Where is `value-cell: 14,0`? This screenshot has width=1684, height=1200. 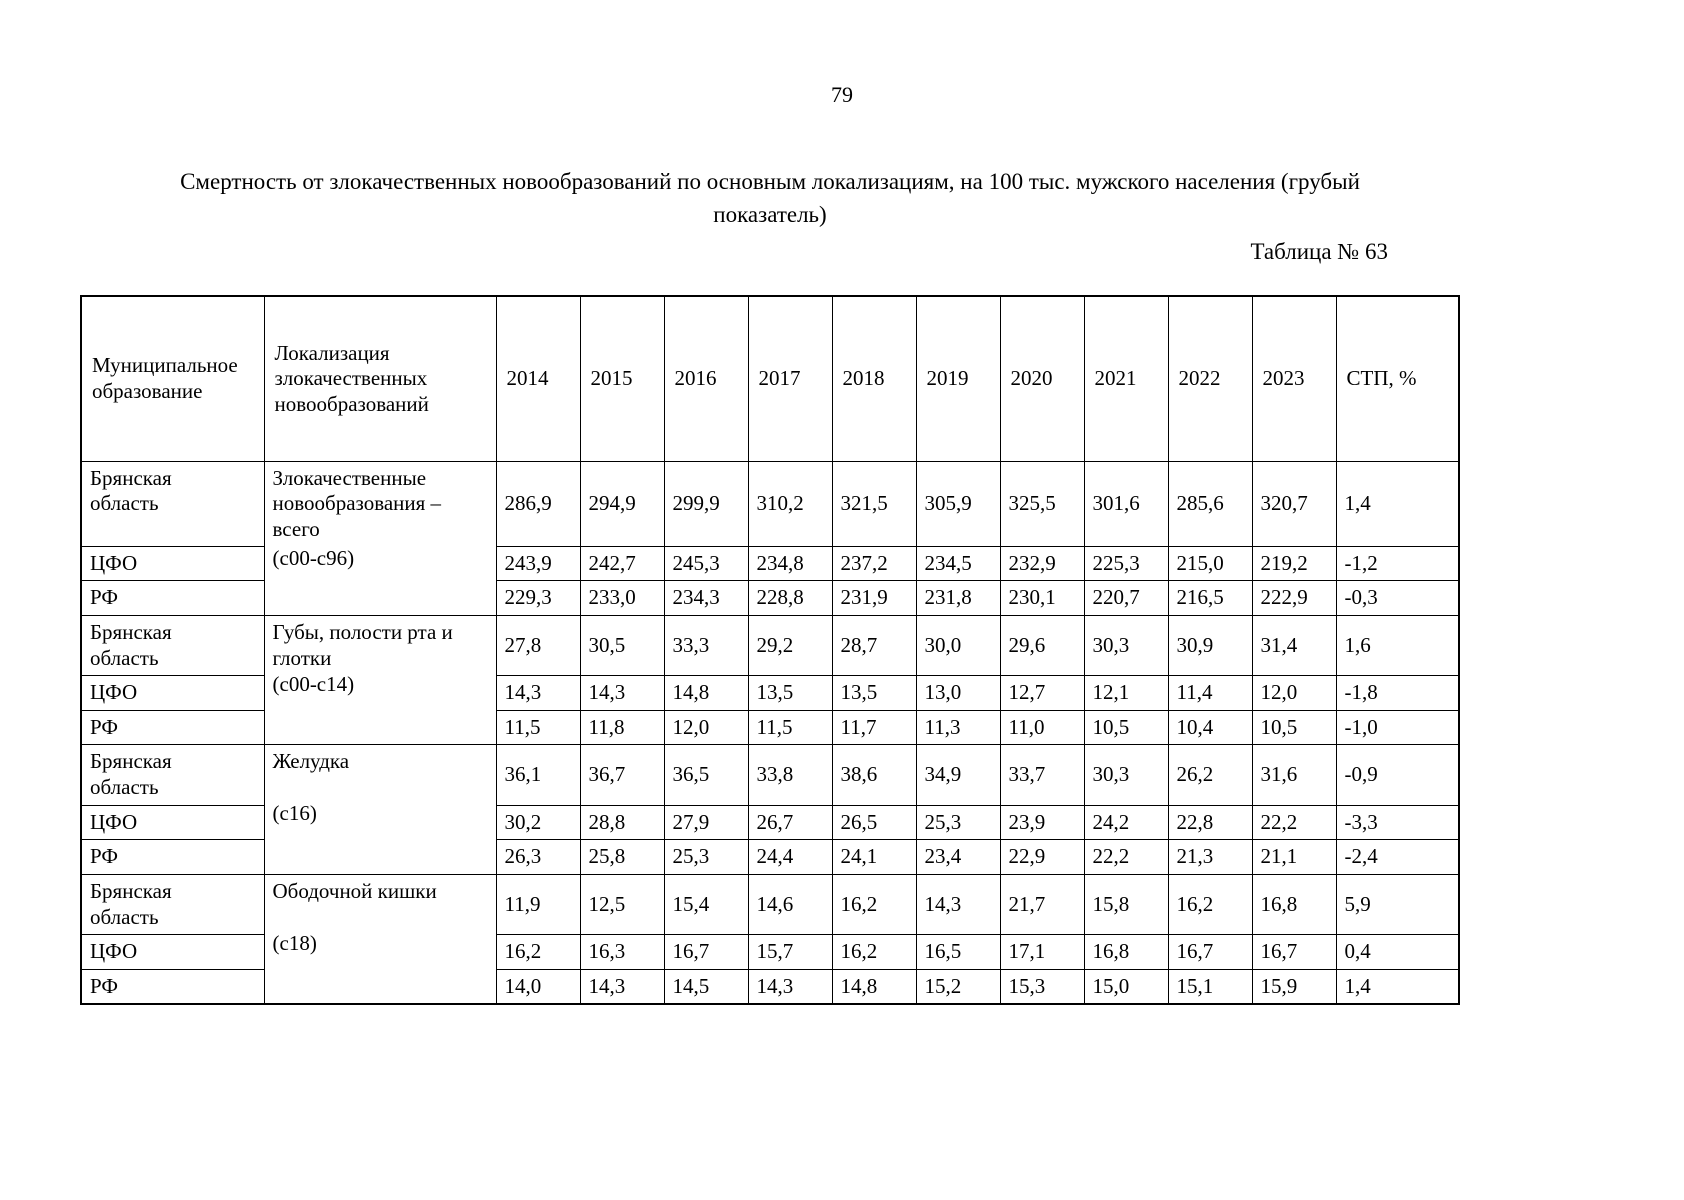
value-cell: 14,0 is located at coordinates (538, 986).